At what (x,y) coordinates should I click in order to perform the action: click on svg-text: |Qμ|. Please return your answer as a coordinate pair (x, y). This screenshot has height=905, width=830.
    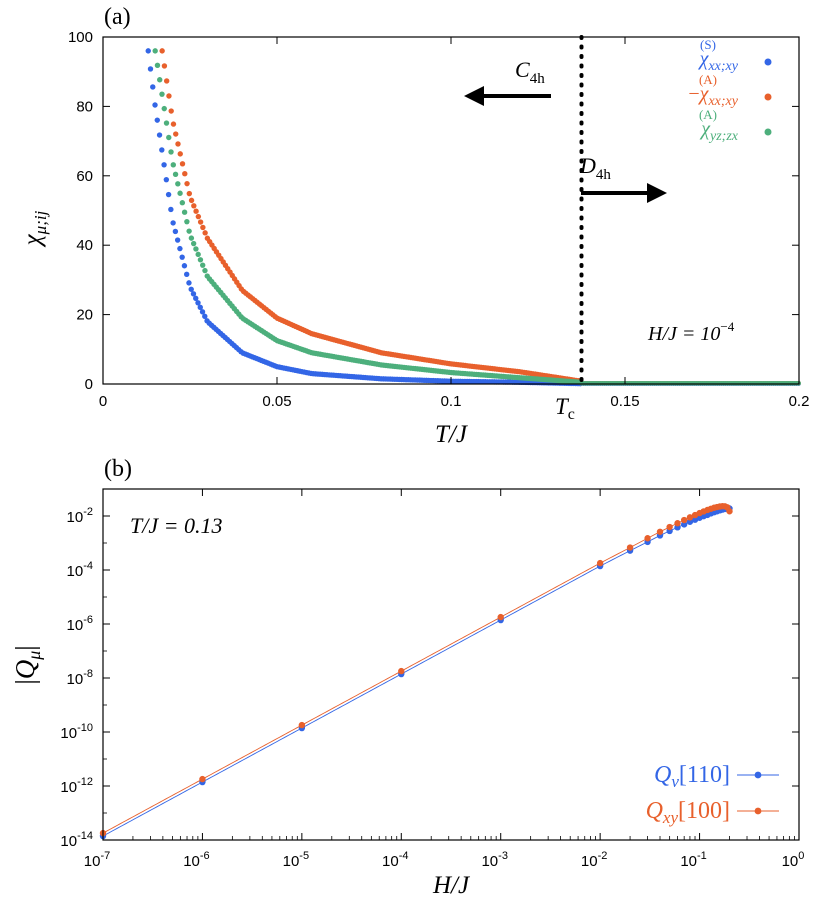
    Looking at the image, I should click on (27, 664).